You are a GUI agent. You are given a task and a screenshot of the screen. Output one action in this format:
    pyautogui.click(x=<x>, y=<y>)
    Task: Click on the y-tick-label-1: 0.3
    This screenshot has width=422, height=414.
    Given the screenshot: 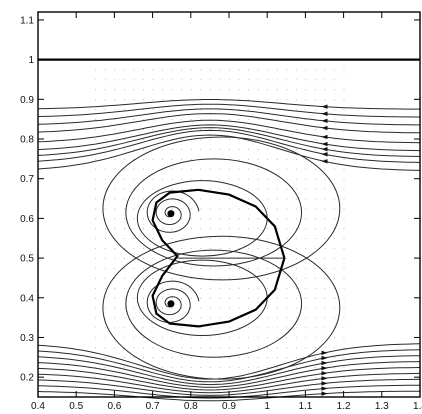 What is the action you would take?
    pyautogui.click(x=27, y=338)
    